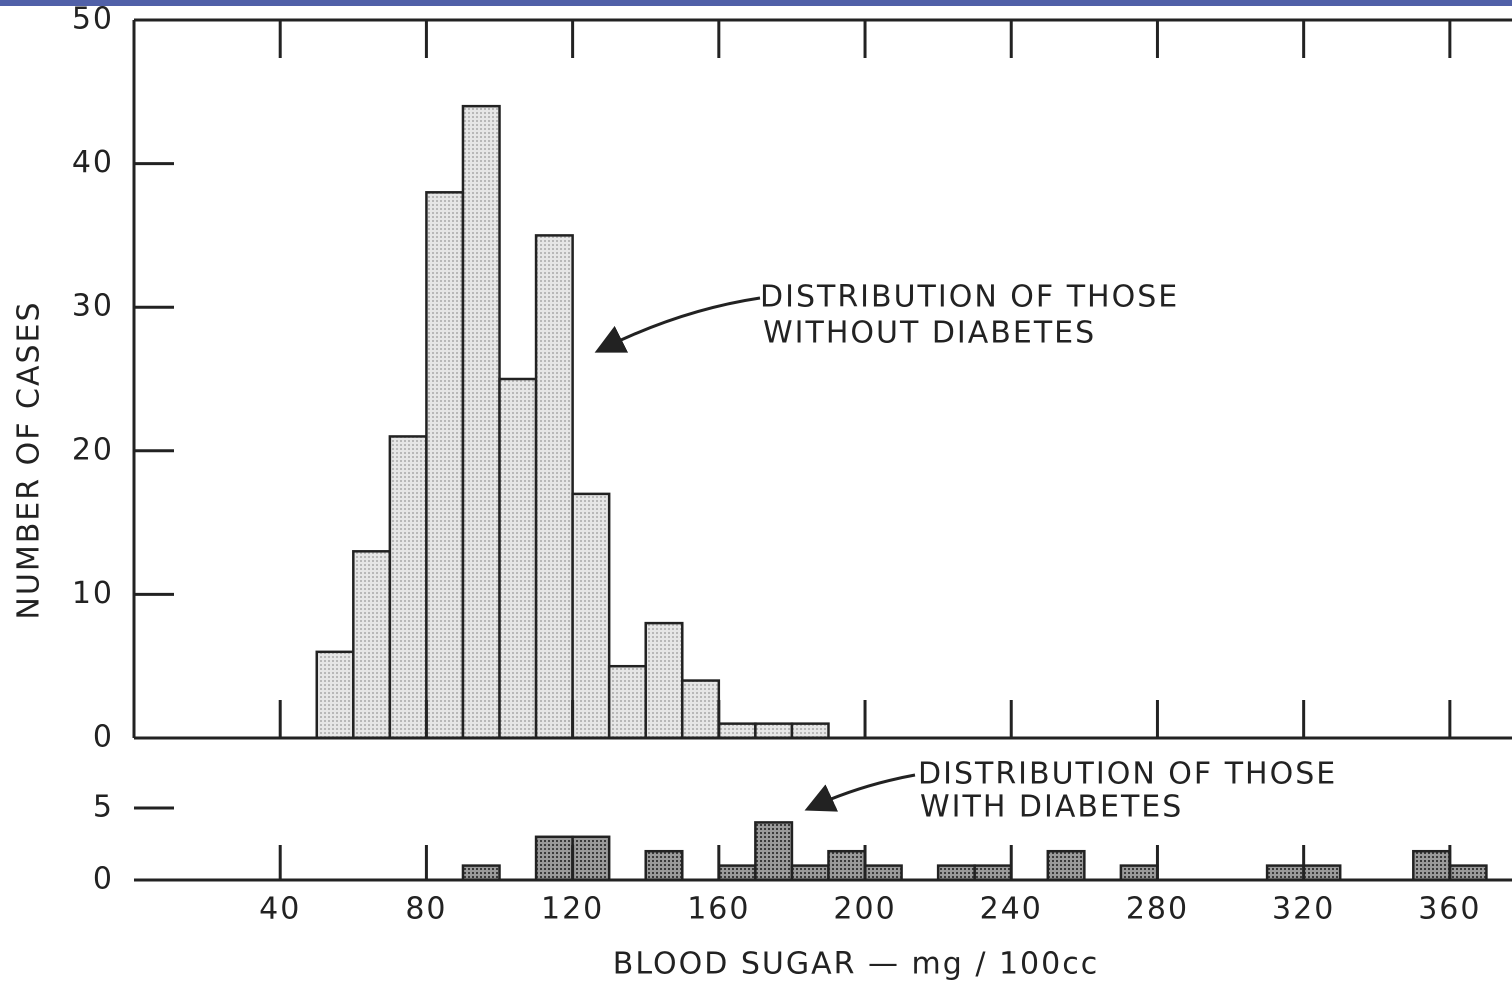 The image size is (1512, 983). I want to click on annotation: WITHOUT DIABETES, so click(929, 333).